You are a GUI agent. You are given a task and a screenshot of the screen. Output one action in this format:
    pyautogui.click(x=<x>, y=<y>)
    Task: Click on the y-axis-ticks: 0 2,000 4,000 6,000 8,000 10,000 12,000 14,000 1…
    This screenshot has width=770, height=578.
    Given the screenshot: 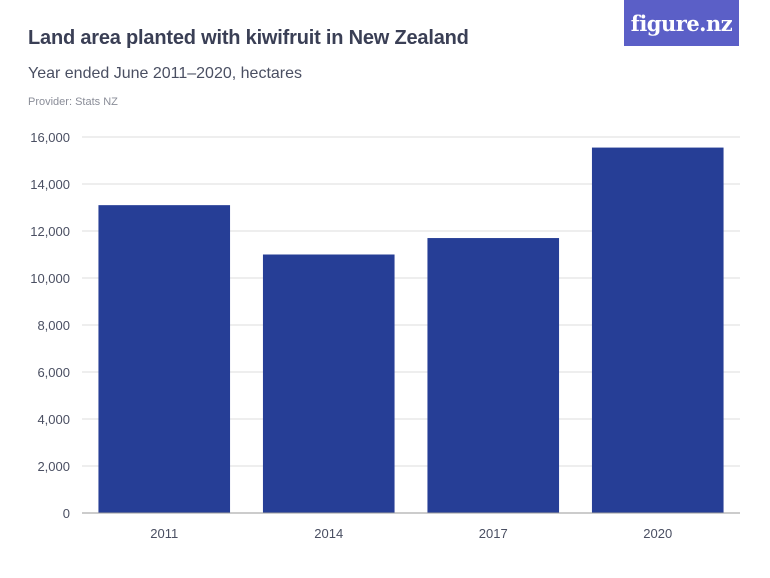 What is the action you would take?
    pyautogui.click(x=50, y=325)
    